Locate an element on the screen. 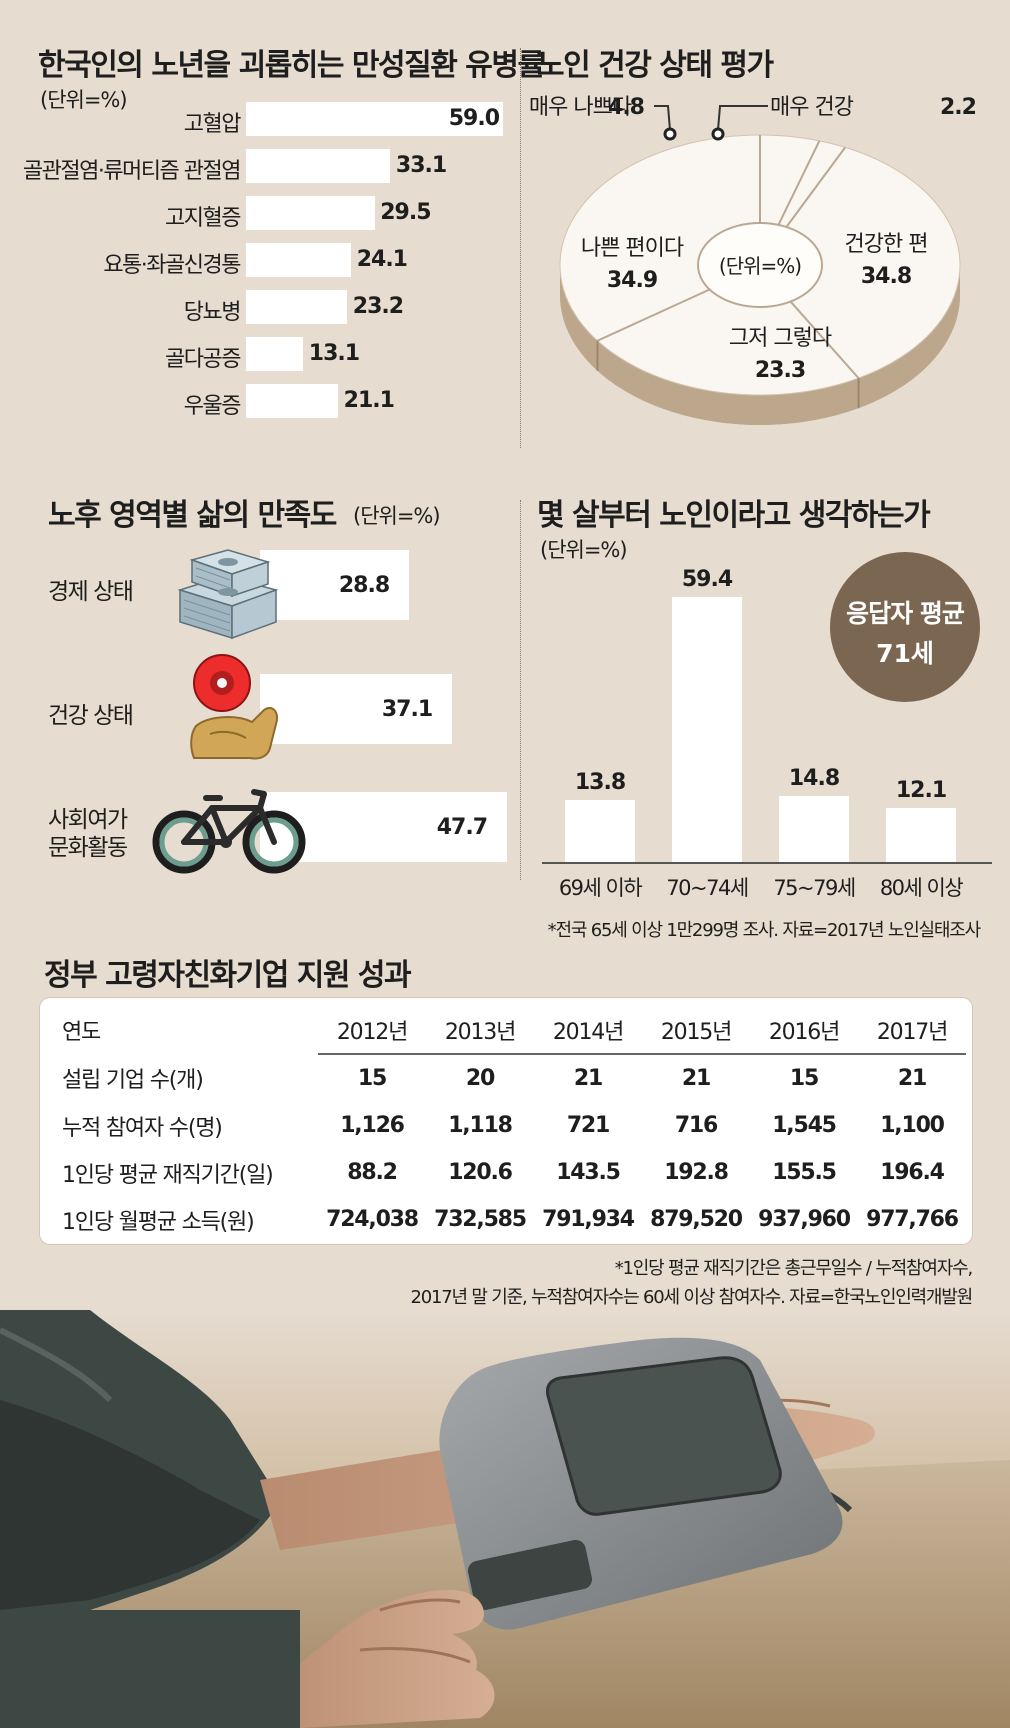 Image resolution: width=1010 pixels, height=1728 pixels. age-category-label: 69세 이하 is located at coordinates (600, 888).